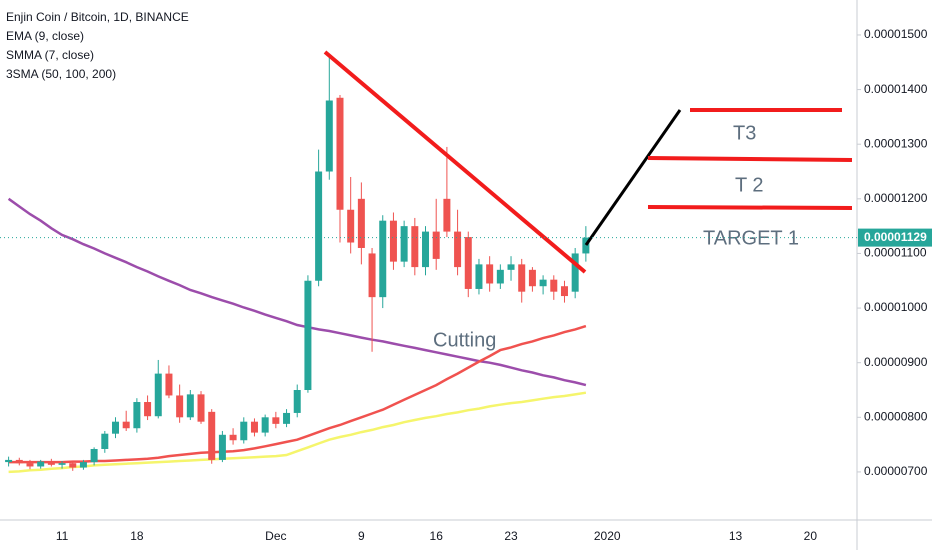 The height and width of the screenshot is (550, 932). Describe the element at coordinates (751, 238) in the screenshot. I see `annotation: TARGET 1` at that location.